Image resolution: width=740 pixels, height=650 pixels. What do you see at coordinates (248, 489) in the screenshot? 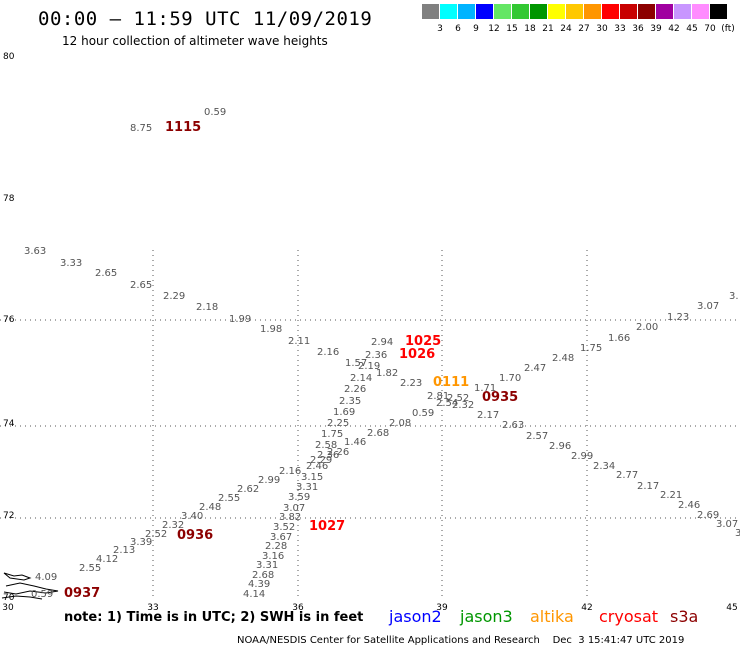
I see `wave-height-label: 2.62` at bounding box center [248, 489].